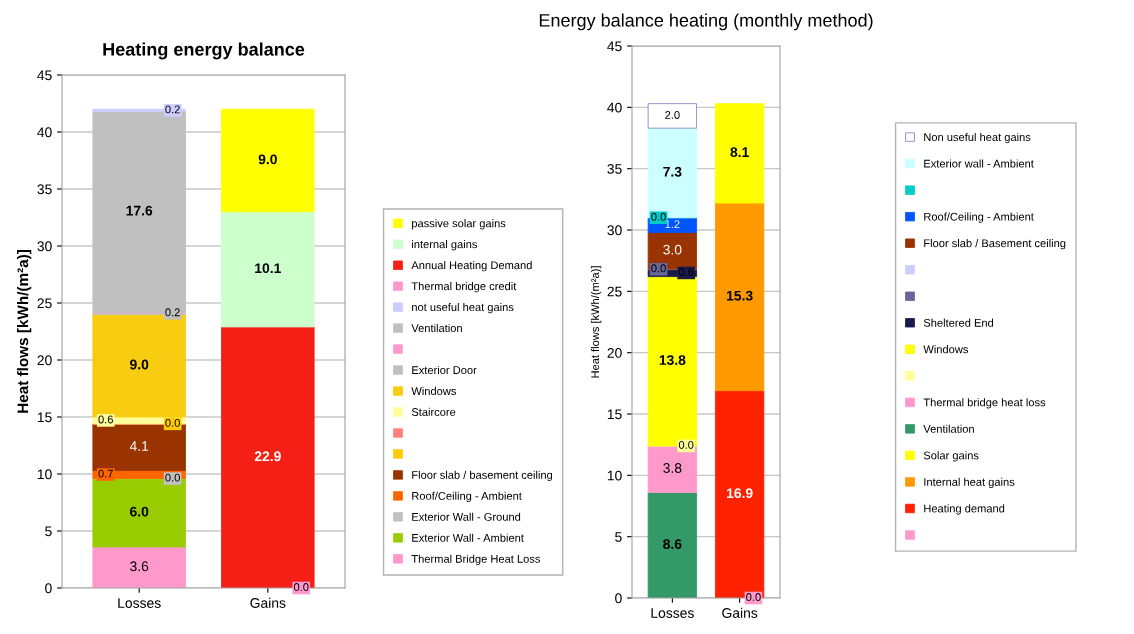 The width and height of the screenshot is (1134, 634). Describe the element at coordinates (672, 224) in the screenshot. I see `data-label: 1.2` at that location.